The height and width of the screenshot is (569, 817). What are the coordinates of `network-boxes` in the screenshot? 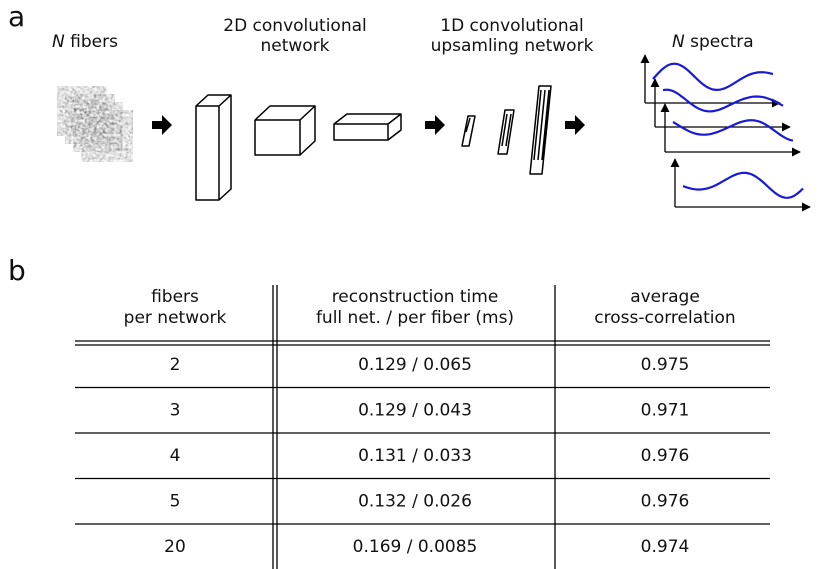 It's located at (373, 143).